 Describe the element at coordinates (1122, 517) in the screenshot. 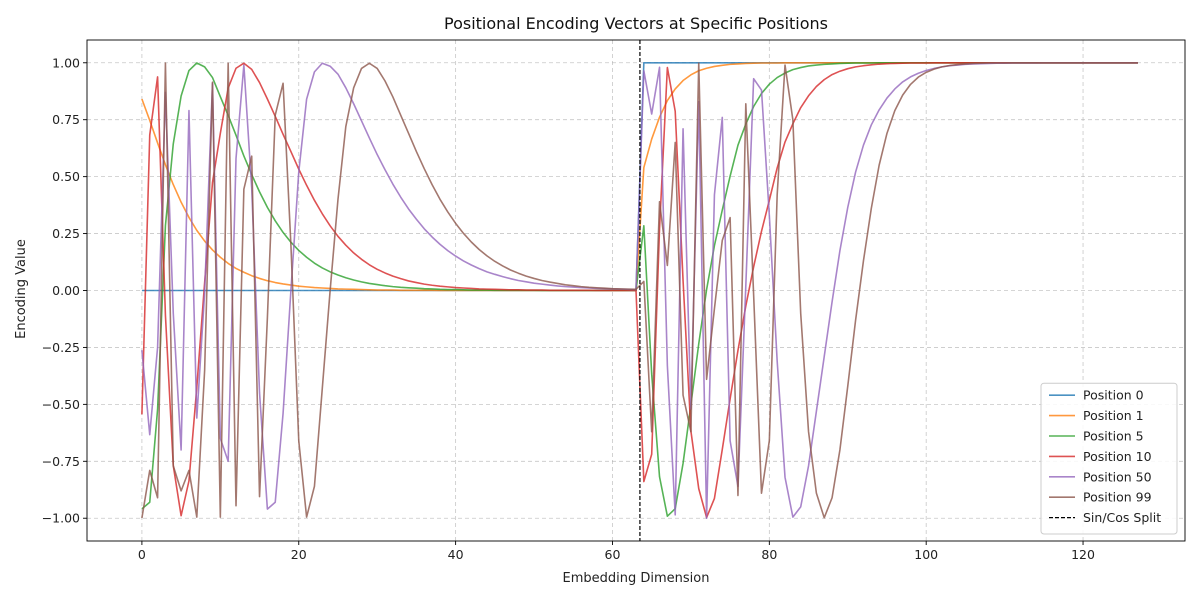

I see `legend-label: Sin/Cos Split` at that location.